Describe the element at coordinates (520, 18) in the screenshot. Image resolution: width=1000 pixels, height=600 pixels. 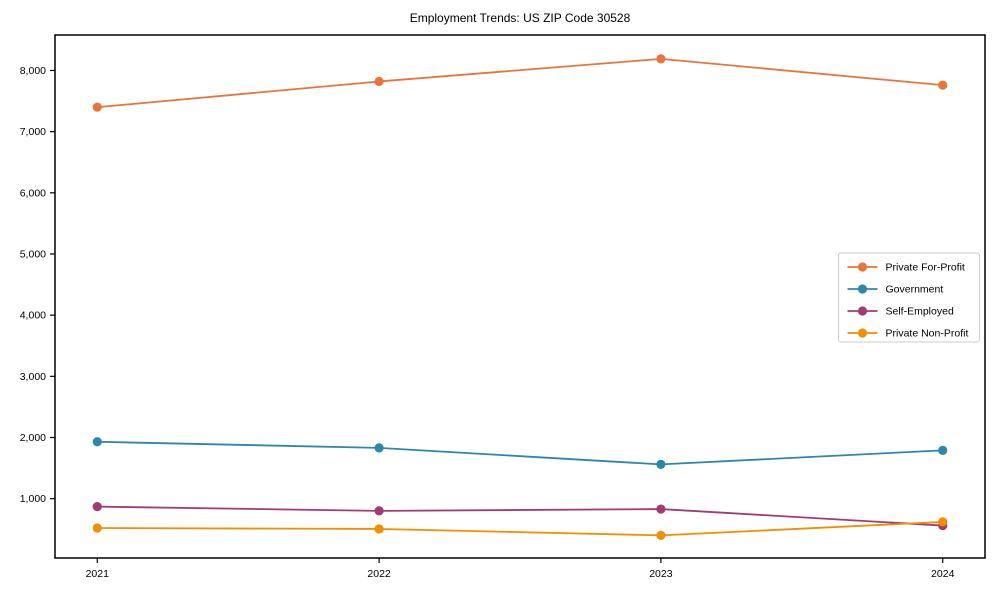
I see `chart-title: Employment Trends: US ZIP Code 30528` at that location.